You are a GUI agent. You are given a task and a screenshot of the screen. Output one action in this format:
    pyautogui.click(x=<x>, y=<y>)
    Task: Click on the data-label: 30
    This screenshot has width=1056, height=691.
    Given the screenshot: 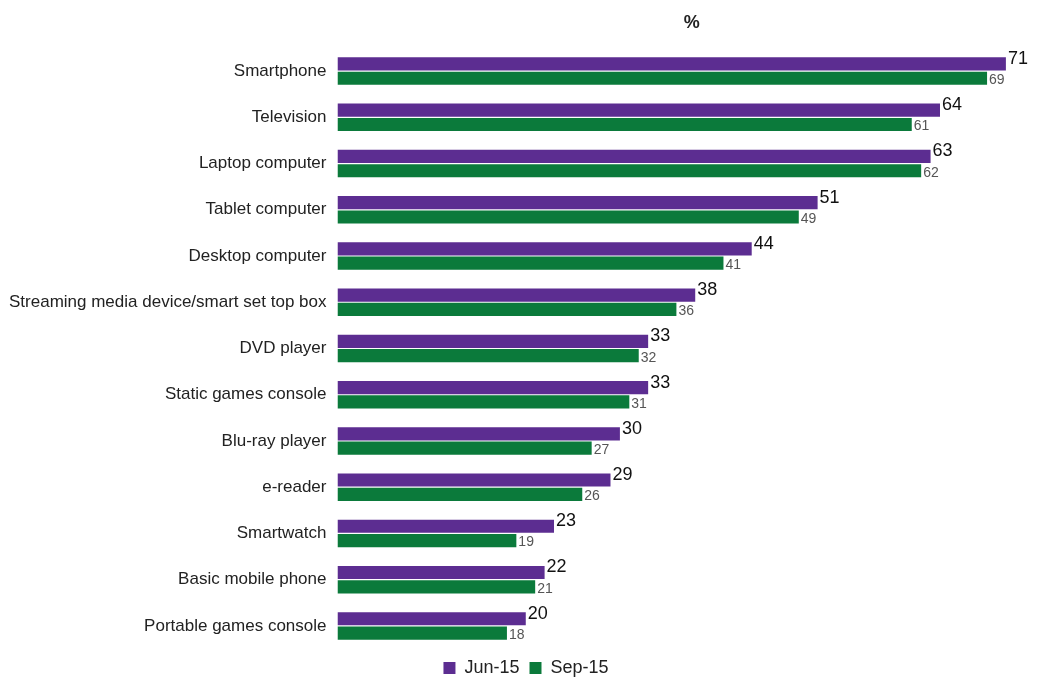 What is the action you would take?
    pyautogui.click(x=631, y=427)
    